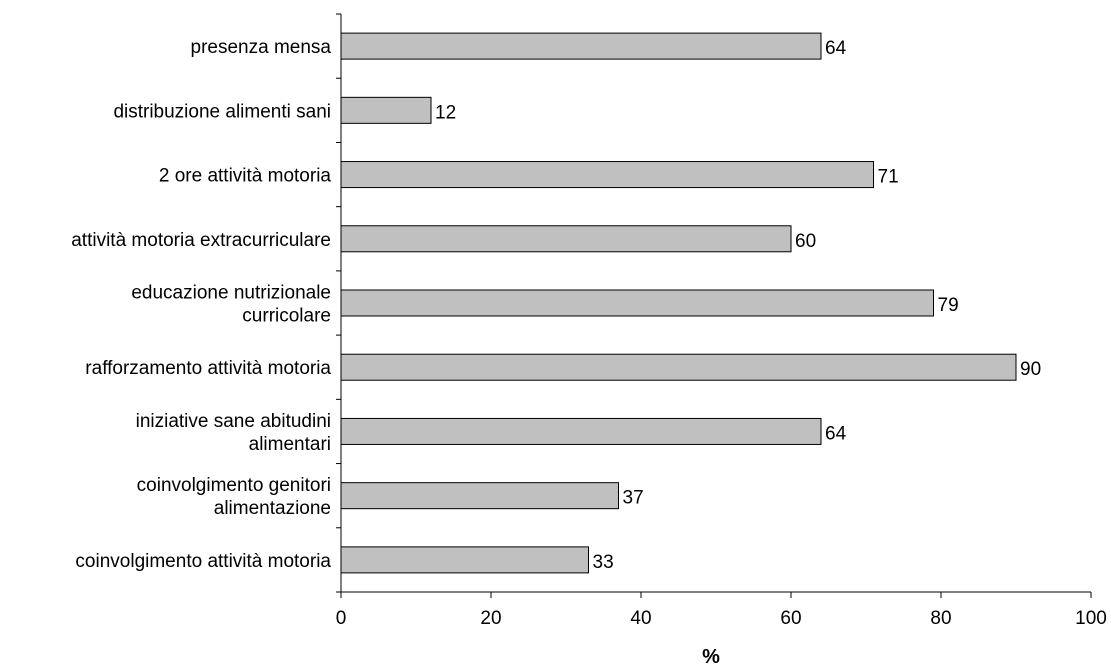 This screenshot has height=666, width=1111. What do you see at coordinates (490, 618) in the screenshot?
I see `x-tick-label: 20` at bounding box center [490, 618].